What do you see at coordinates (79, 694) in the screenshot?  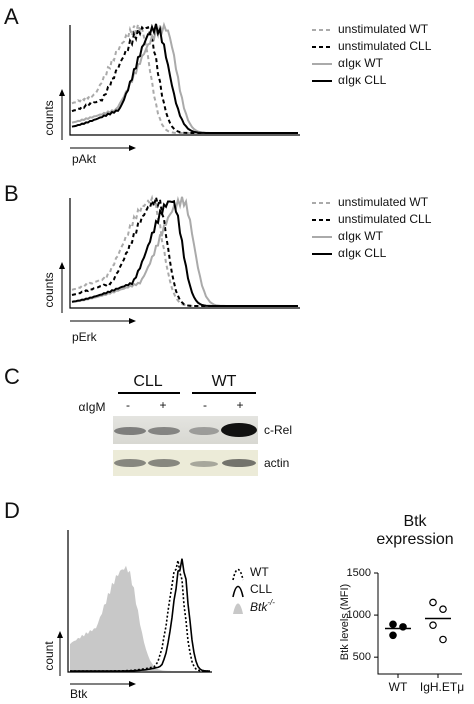 I see `x-label: Btk` at bounding box center [79, 694].